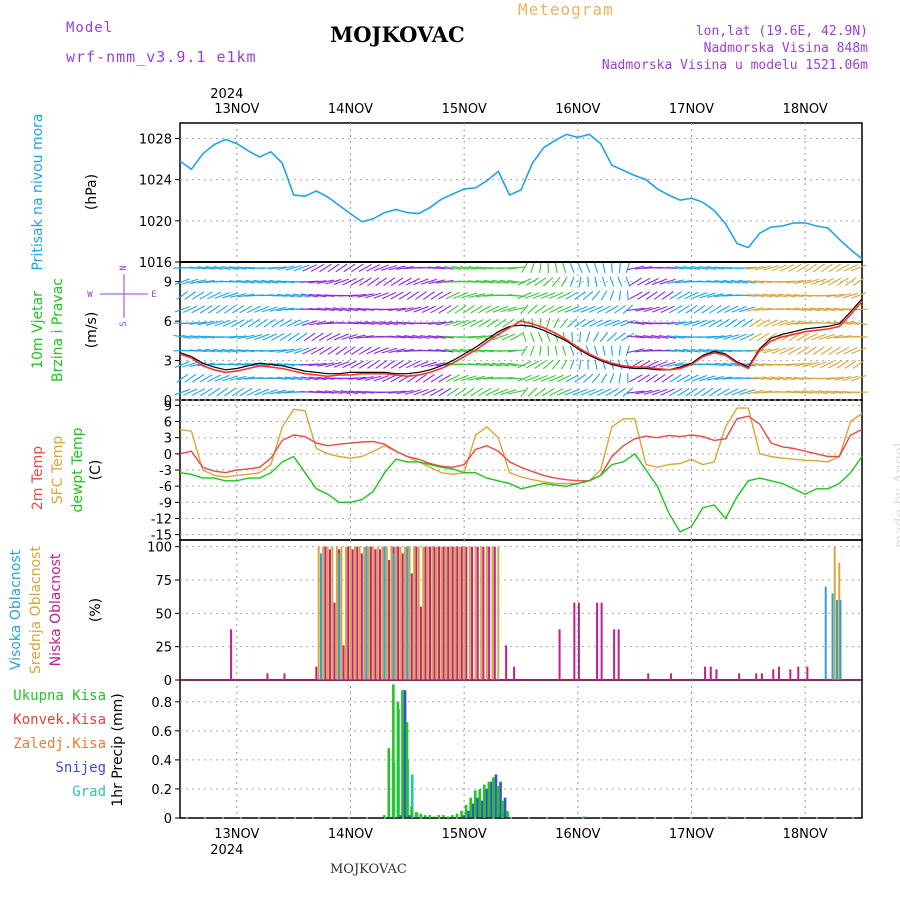  What do you see at coordinates (124, 323) in the screenshot?
I see `compass-south: S` at bounding box center [124, 323].